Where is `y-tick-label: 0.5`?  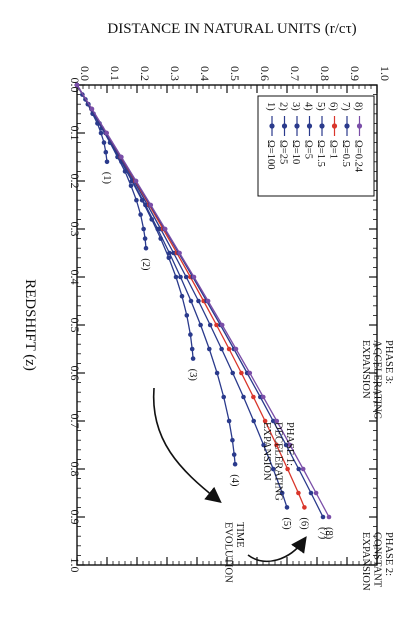
y-tick-label: 0.5 is located at coordinates (235, 73).